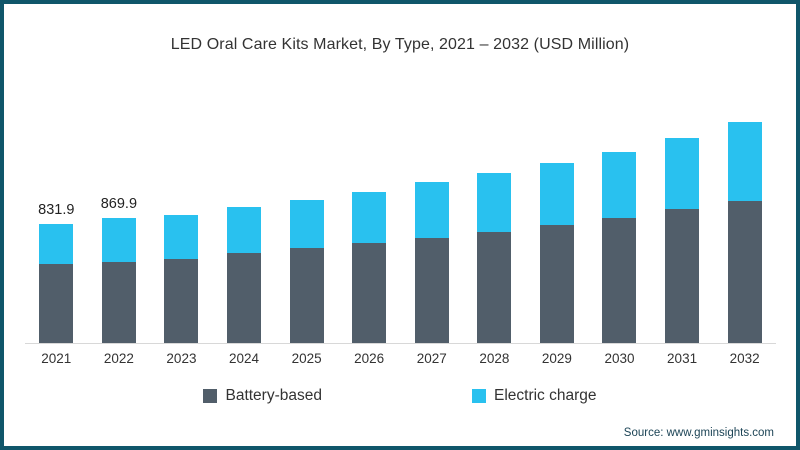 This screenshot has width=800, height=450. I want to click on x-axis-label: 2030, so click(619, 358).